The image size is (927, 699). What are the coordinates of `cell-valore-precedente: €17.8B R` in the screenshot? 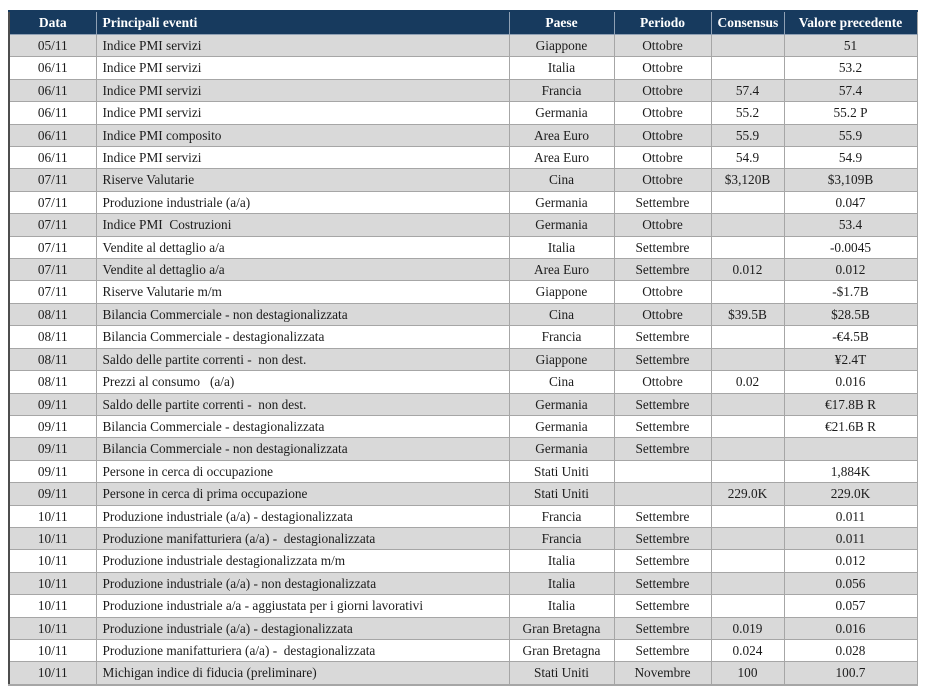 It's located at (850, 404).